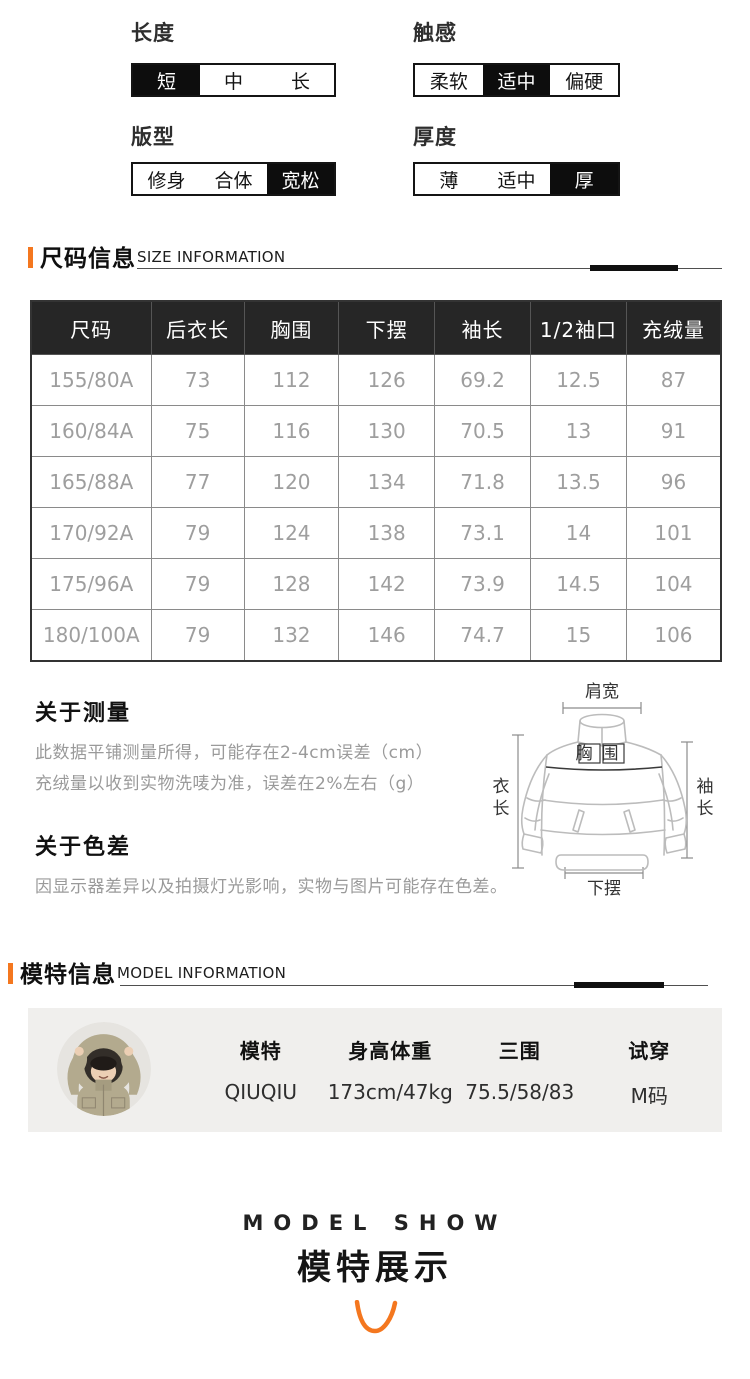 The width and height of the screenshot is (750, 1379). Describe the element at coordinates (166, 80) in the screenshot. I see `length-option-short: 短` at that location.